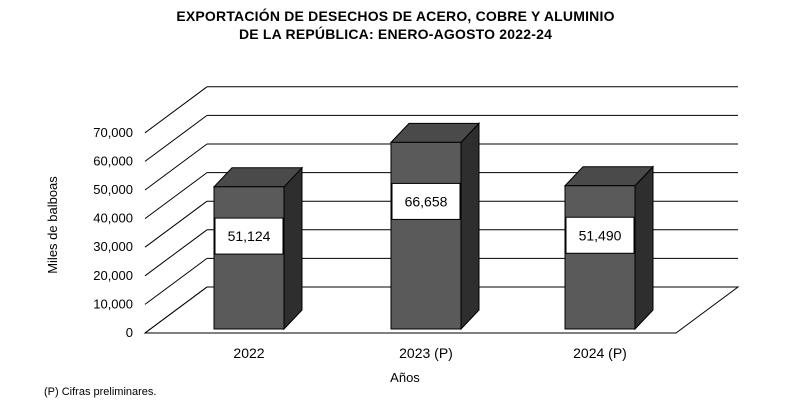 The width and height of the screenshot is (791, 412). What do you see at coordinates (113, 189) in the screenshot?
I see `y-tick-label: 50,000` at bounding box center [113, 189].